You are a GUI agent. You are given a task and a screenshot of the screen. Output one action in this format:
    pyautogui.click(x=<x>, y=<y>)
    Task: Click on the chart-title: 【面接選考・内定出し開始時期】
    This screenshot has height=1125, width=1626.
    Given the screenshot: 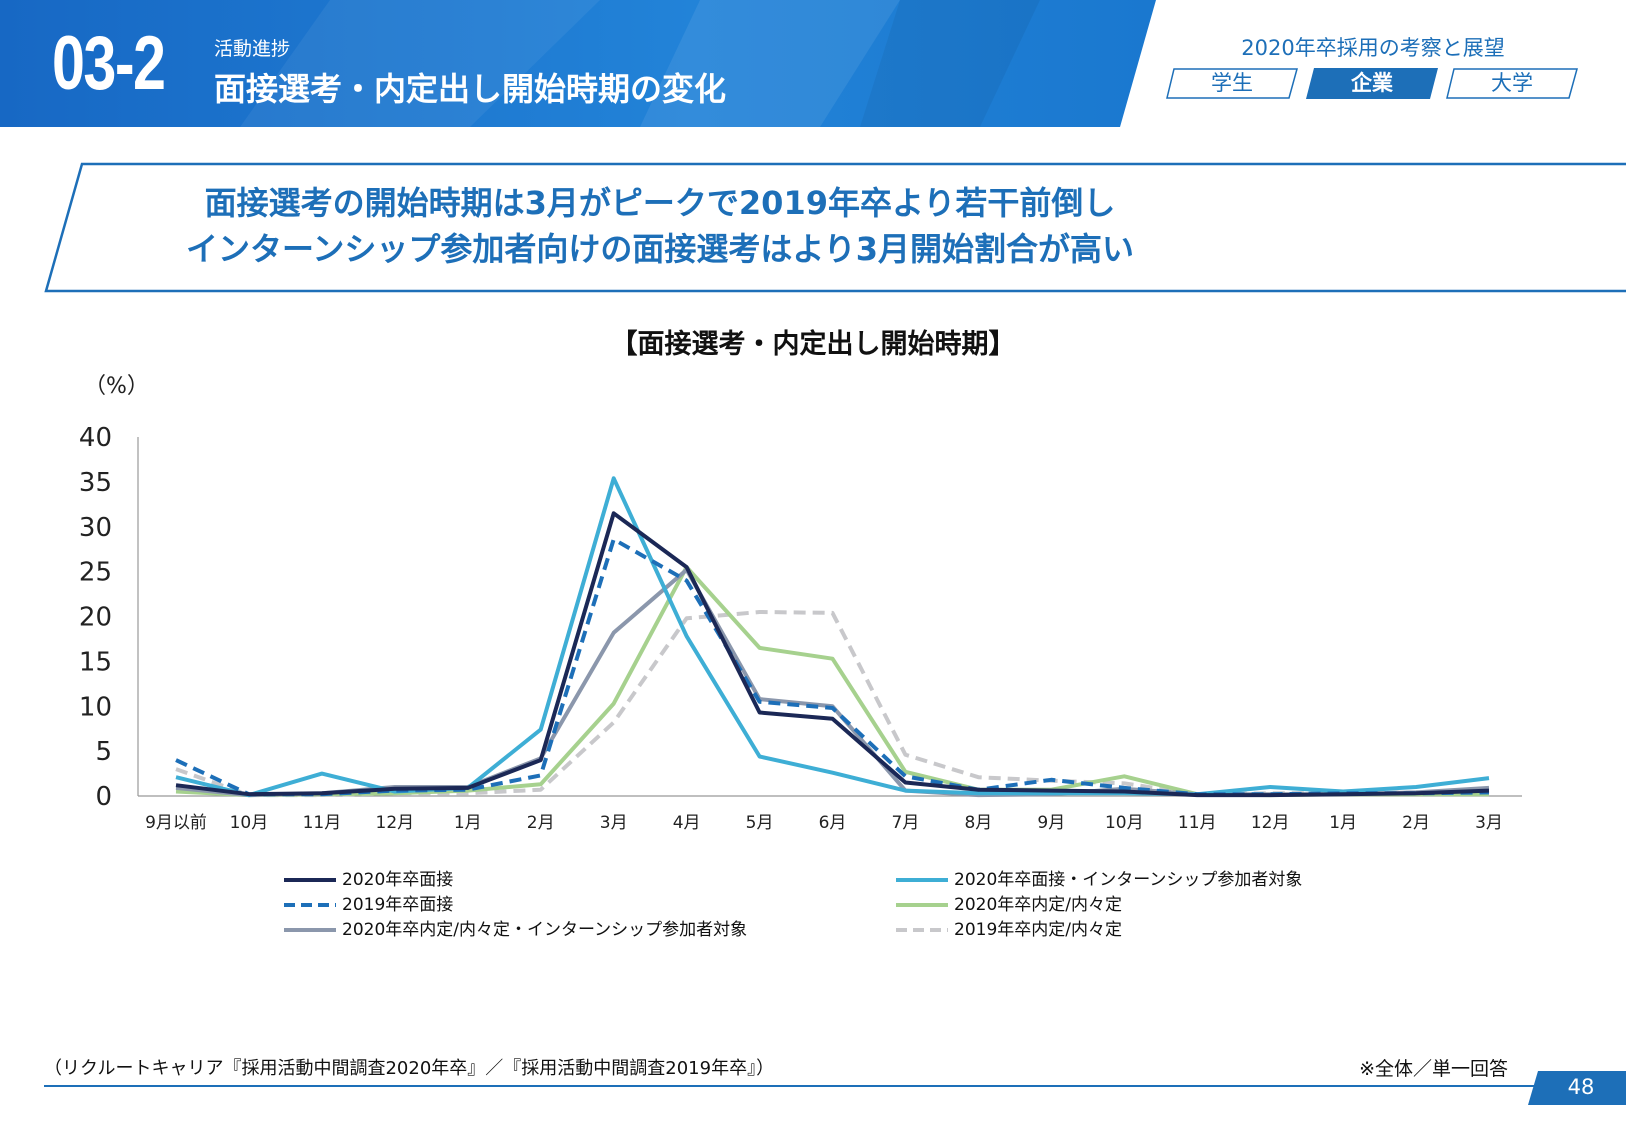 What is the action you would take?
    pyautogui.click(x=813, y=344)
    